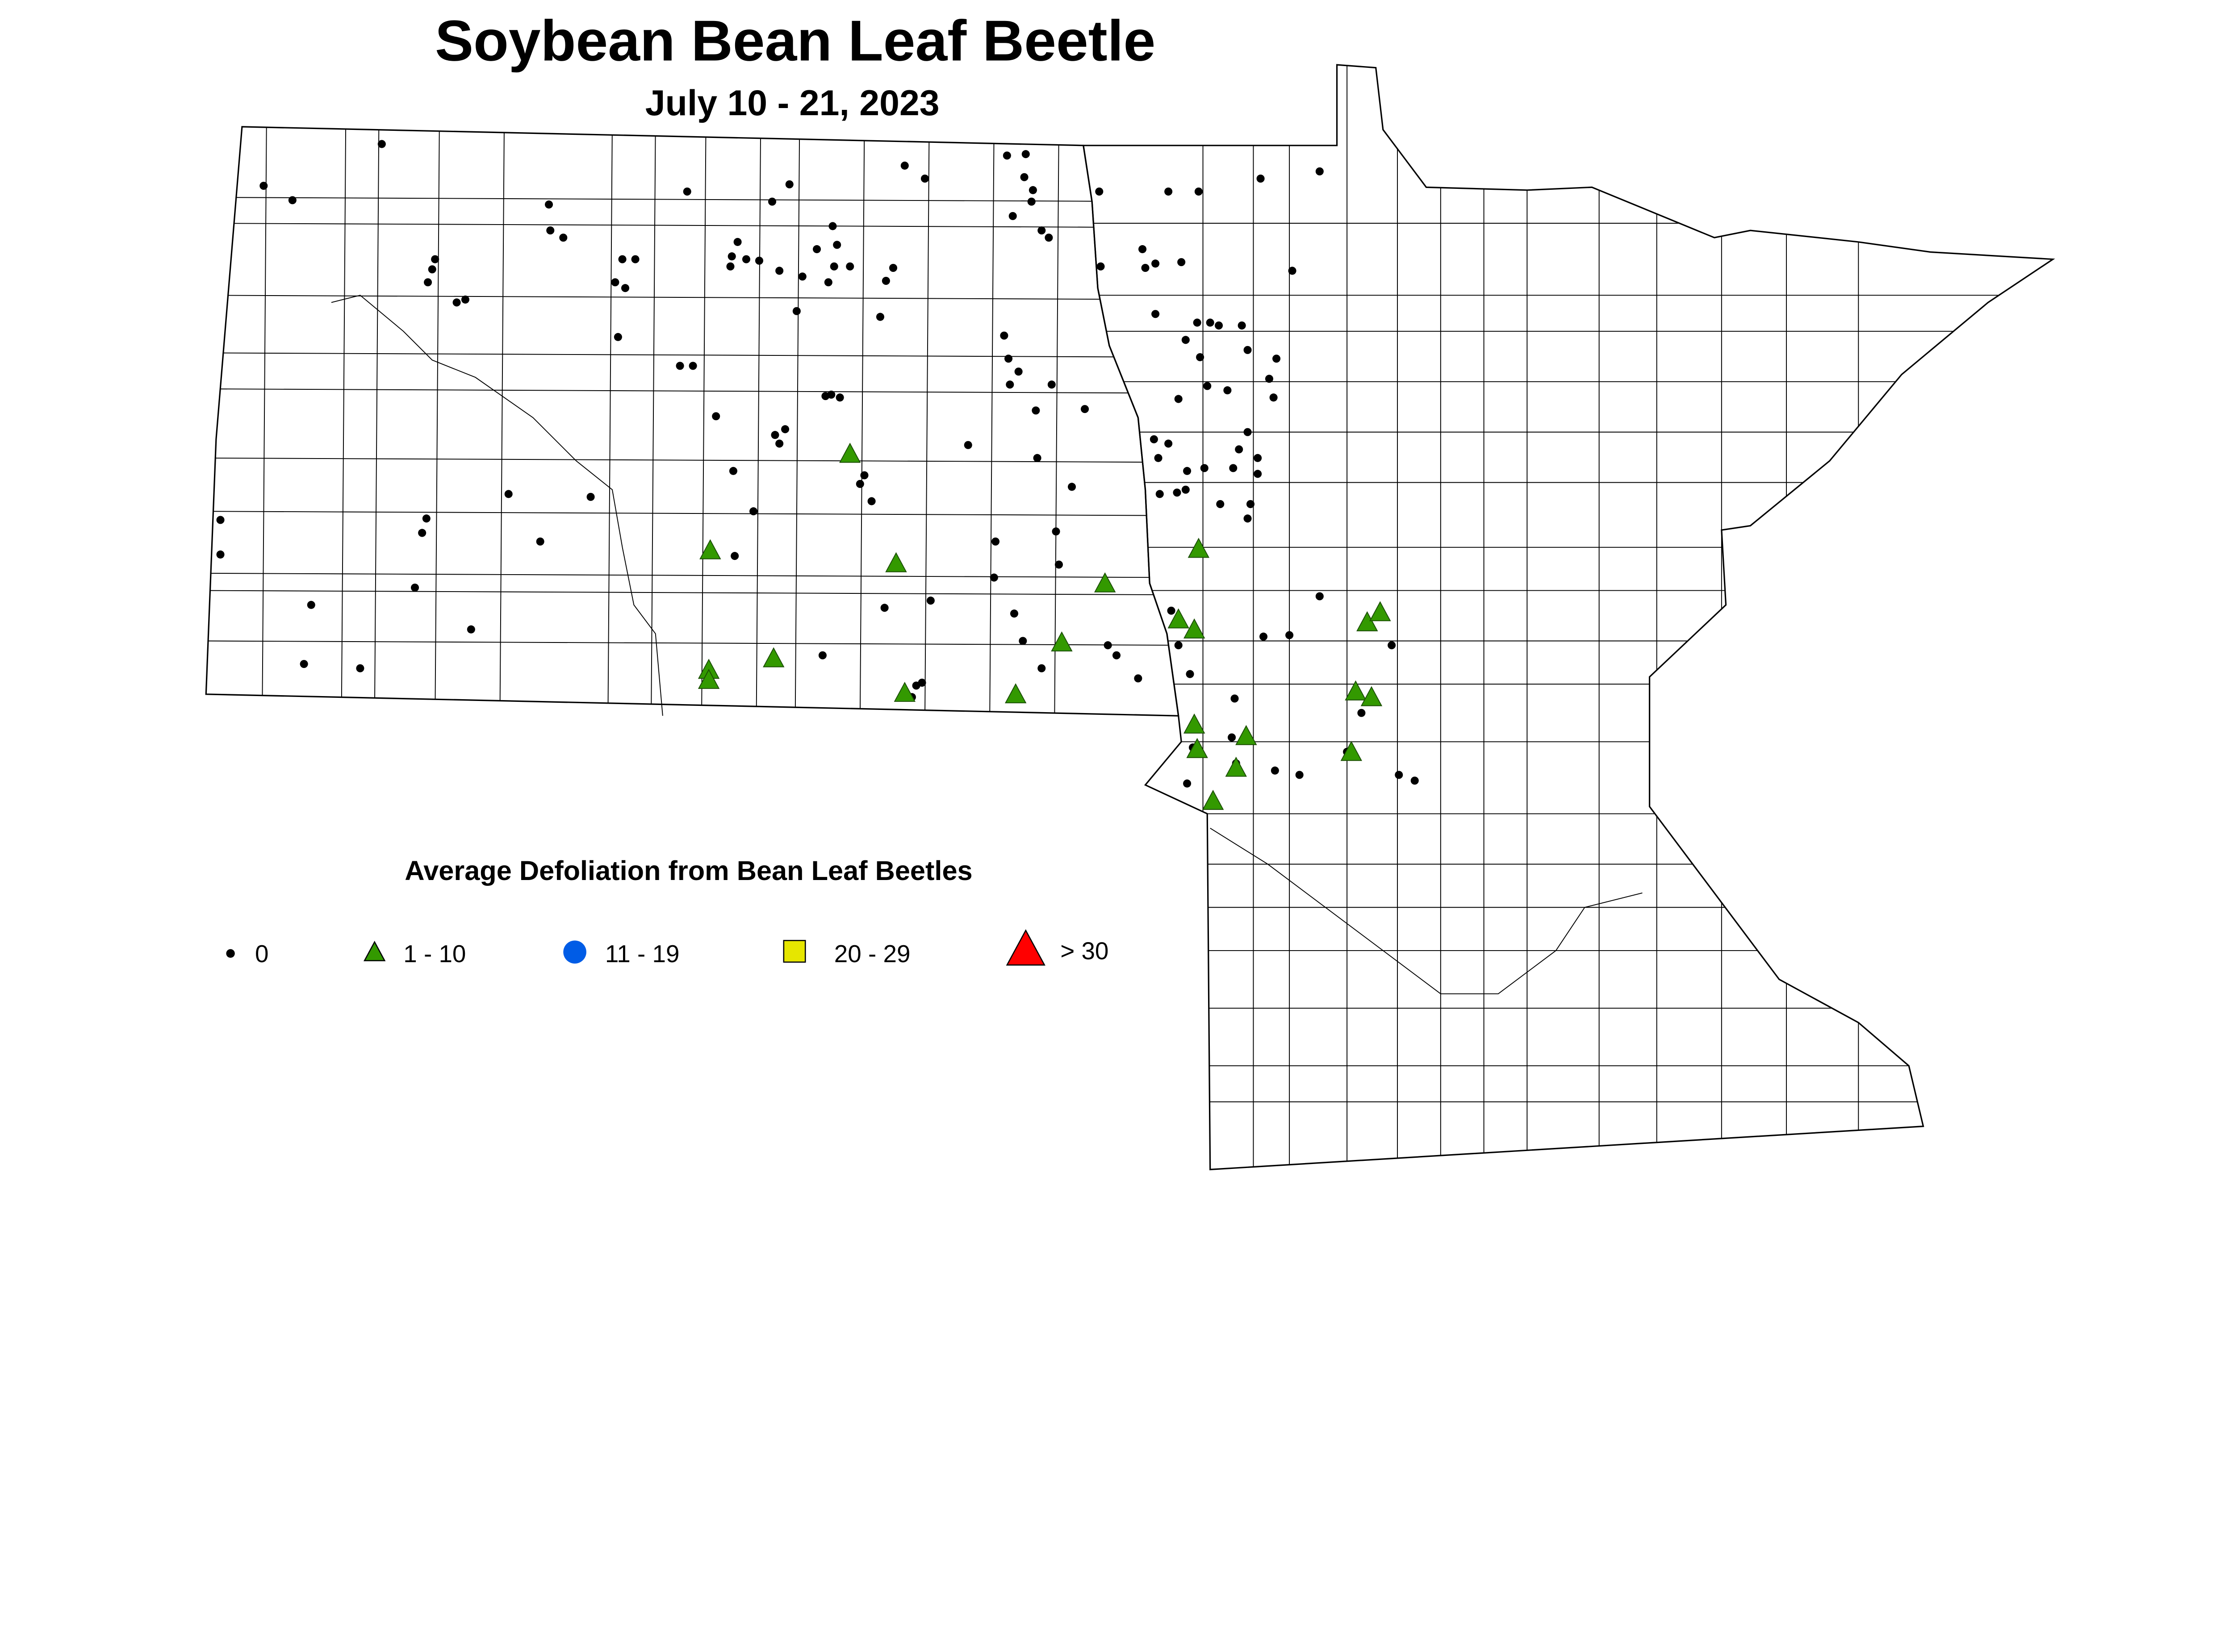 The width and height of the screenshot is (2233, 1652). What do you see at coordinates (374, 950) in the screenshot?
I see `legend-green-triangle-symbol` at bounding box center [374, 950].